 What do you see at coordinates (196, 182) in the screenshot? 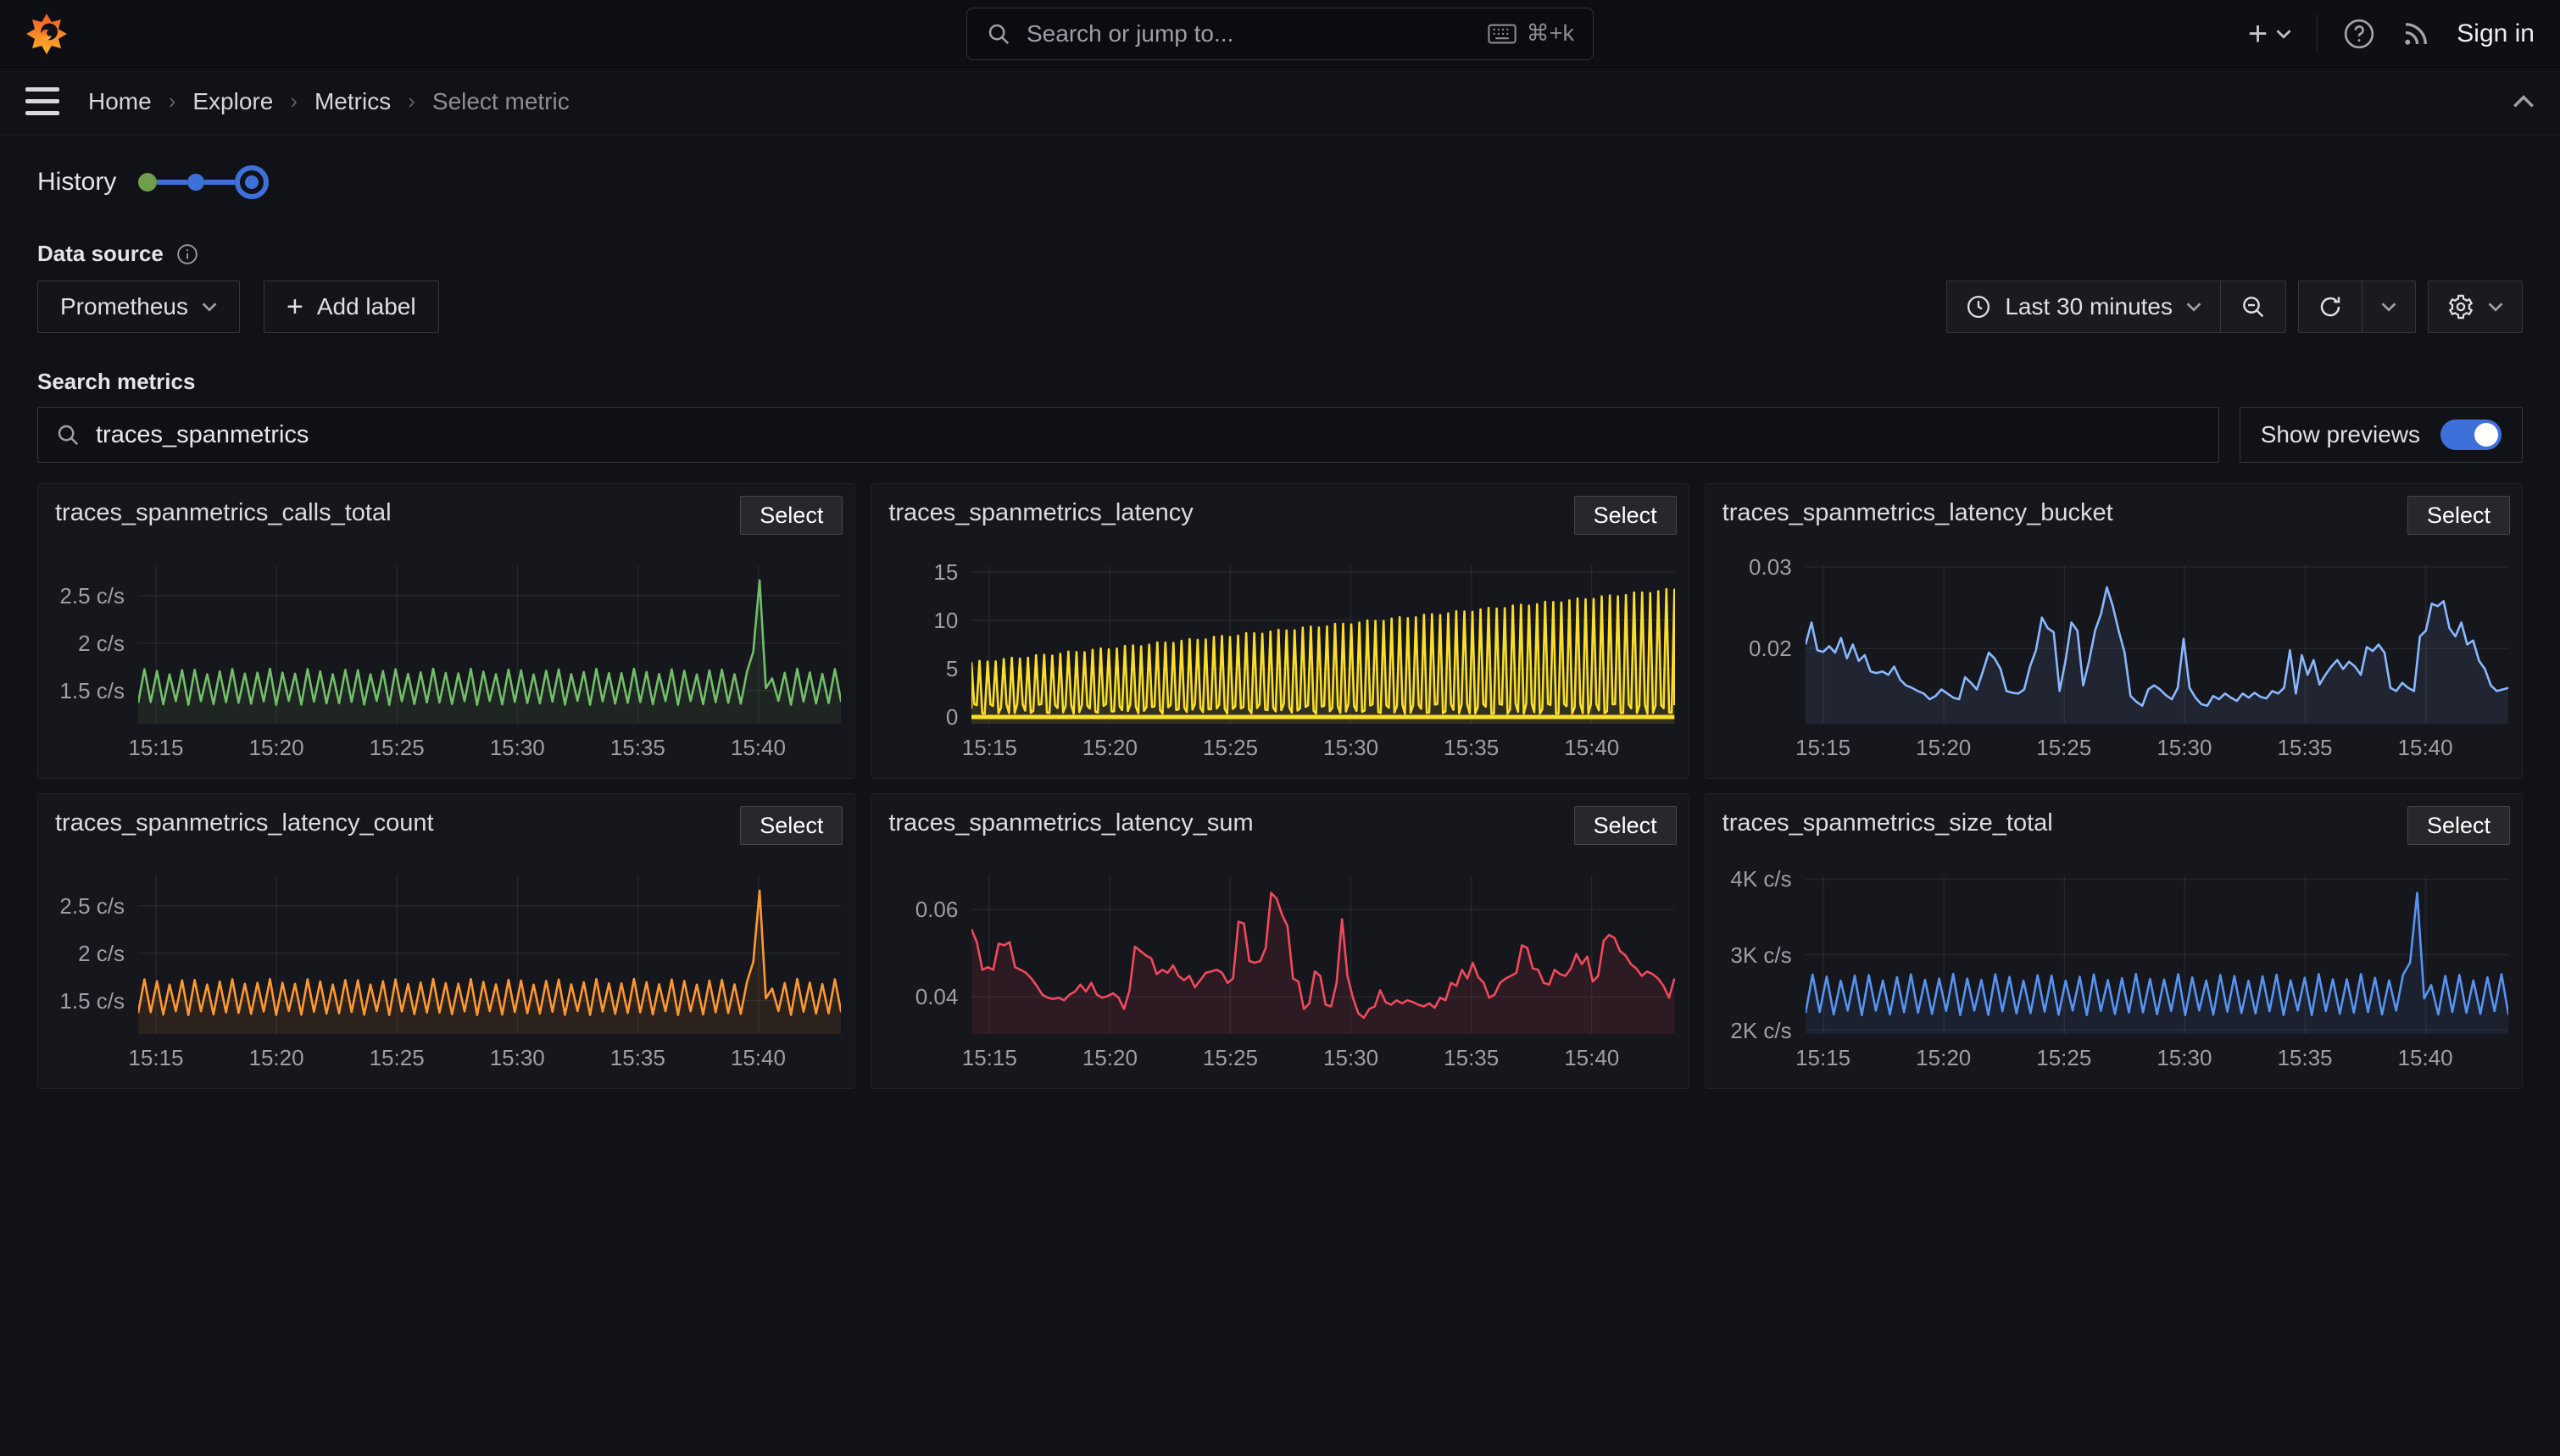
I see `history-step-dot` at bounding box center [196, 182].